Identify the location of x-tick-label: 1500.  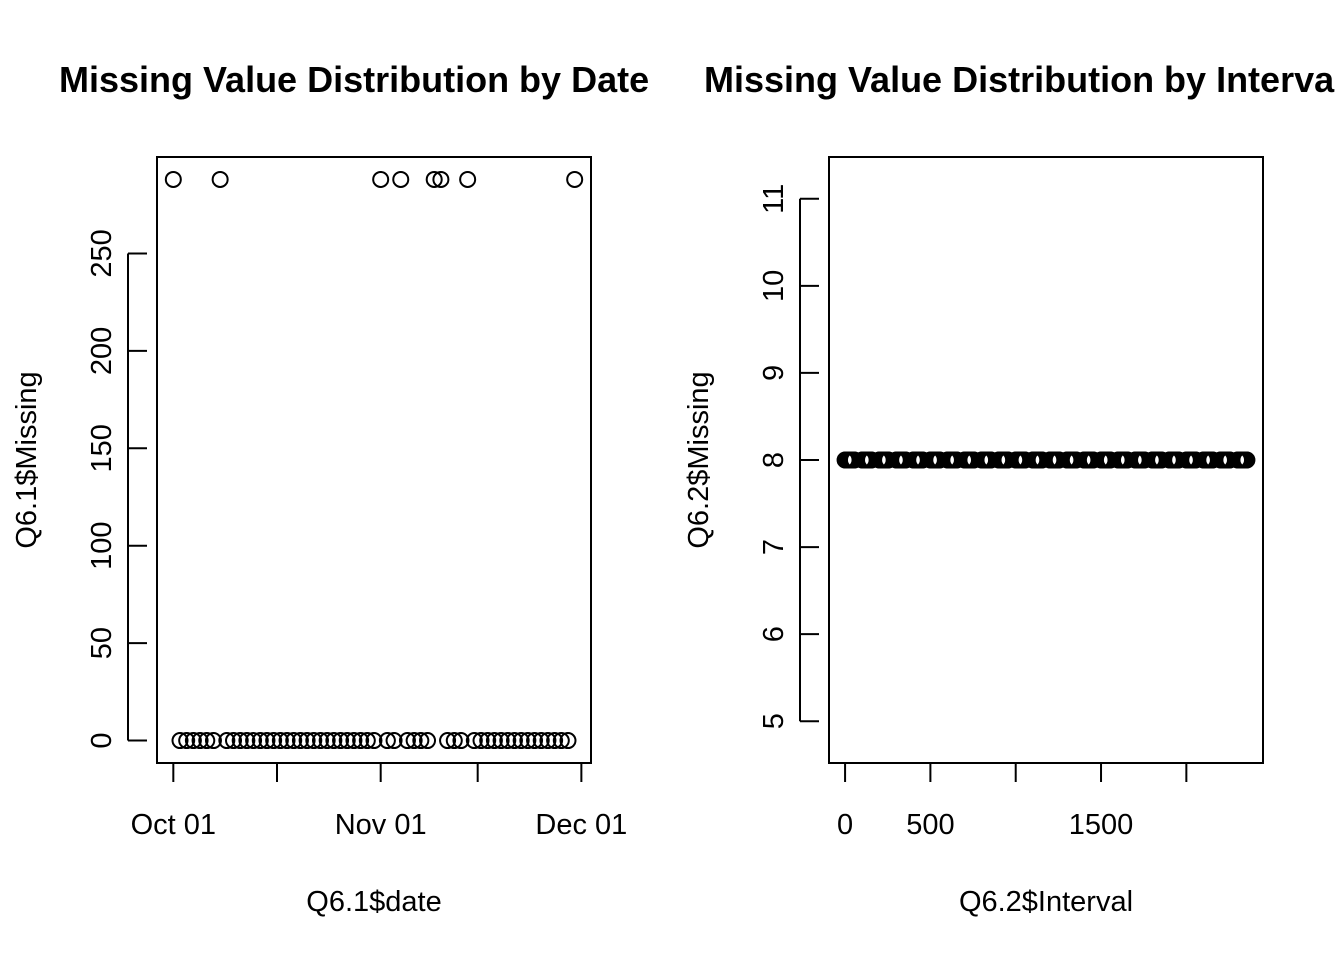
(1101, 825).